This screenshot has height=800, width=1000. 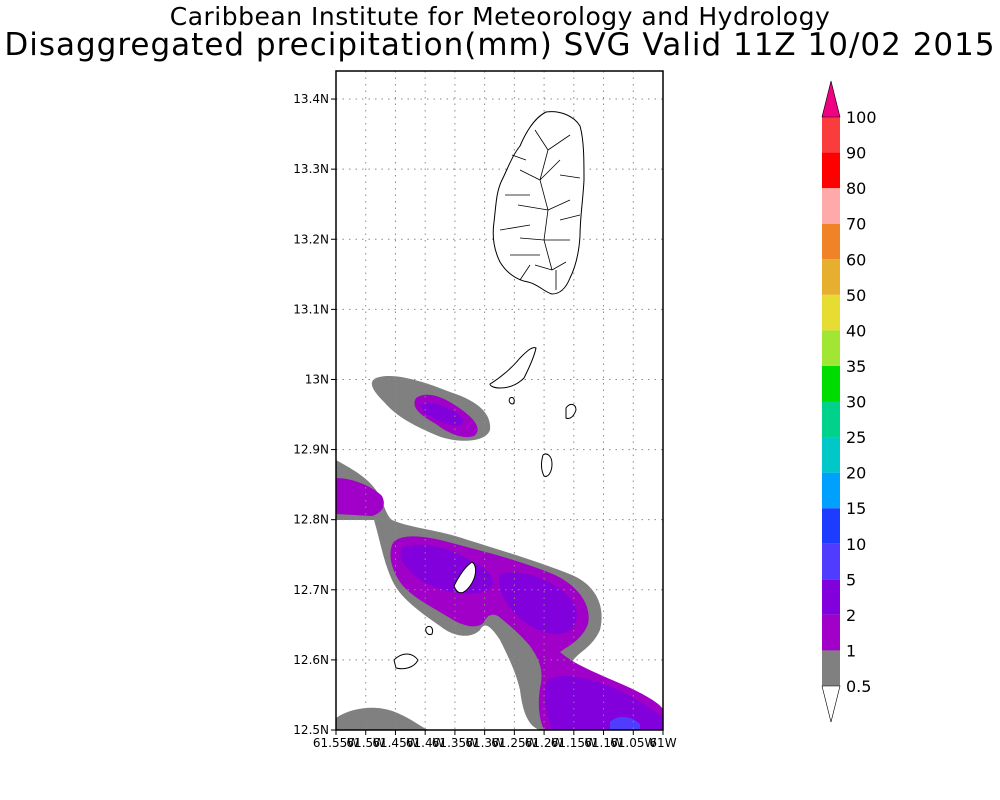 I want to click on island-union, so click(x=465, y=577).